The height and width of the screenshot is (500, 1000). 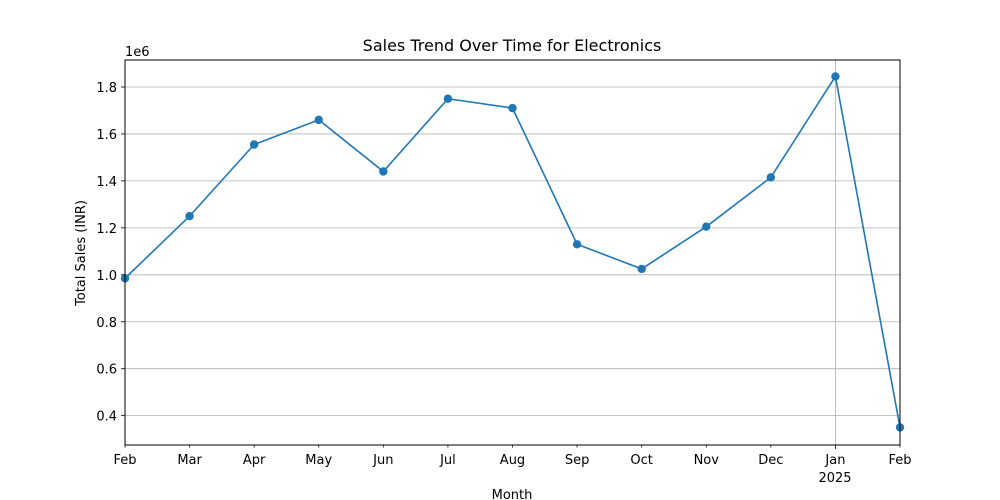 I want to click on y-tick-label: 0.4, so click(x=106, y=417).